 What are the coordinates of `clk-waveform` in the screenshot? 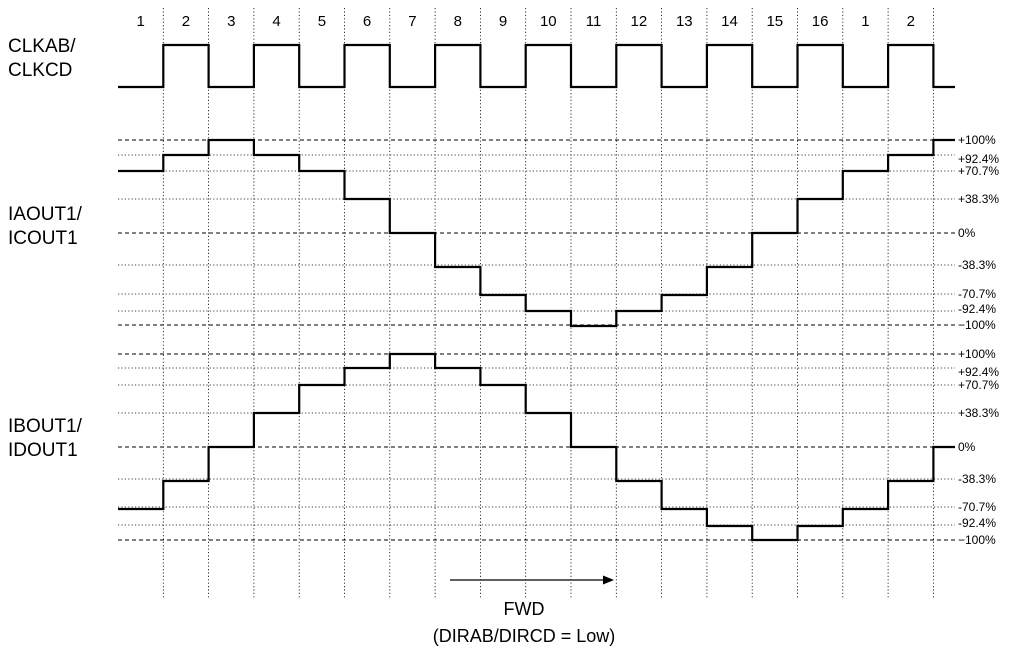 It's located at (536, 66).